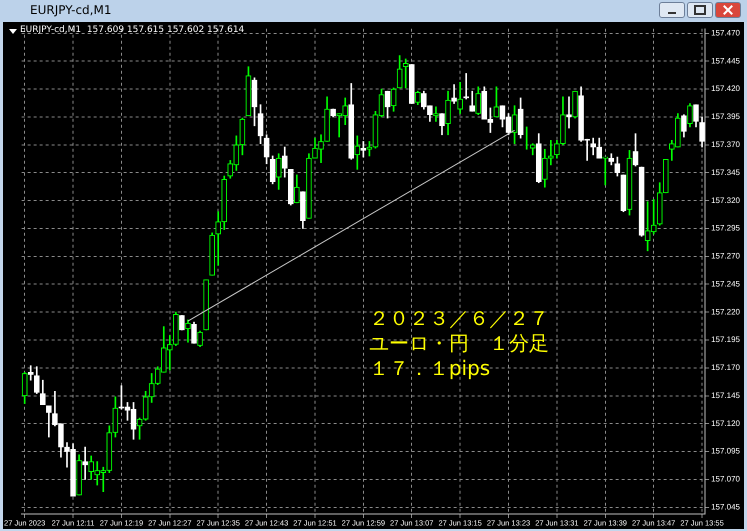  I want to click on y-tick-label: 157.320, so click(726, 200).